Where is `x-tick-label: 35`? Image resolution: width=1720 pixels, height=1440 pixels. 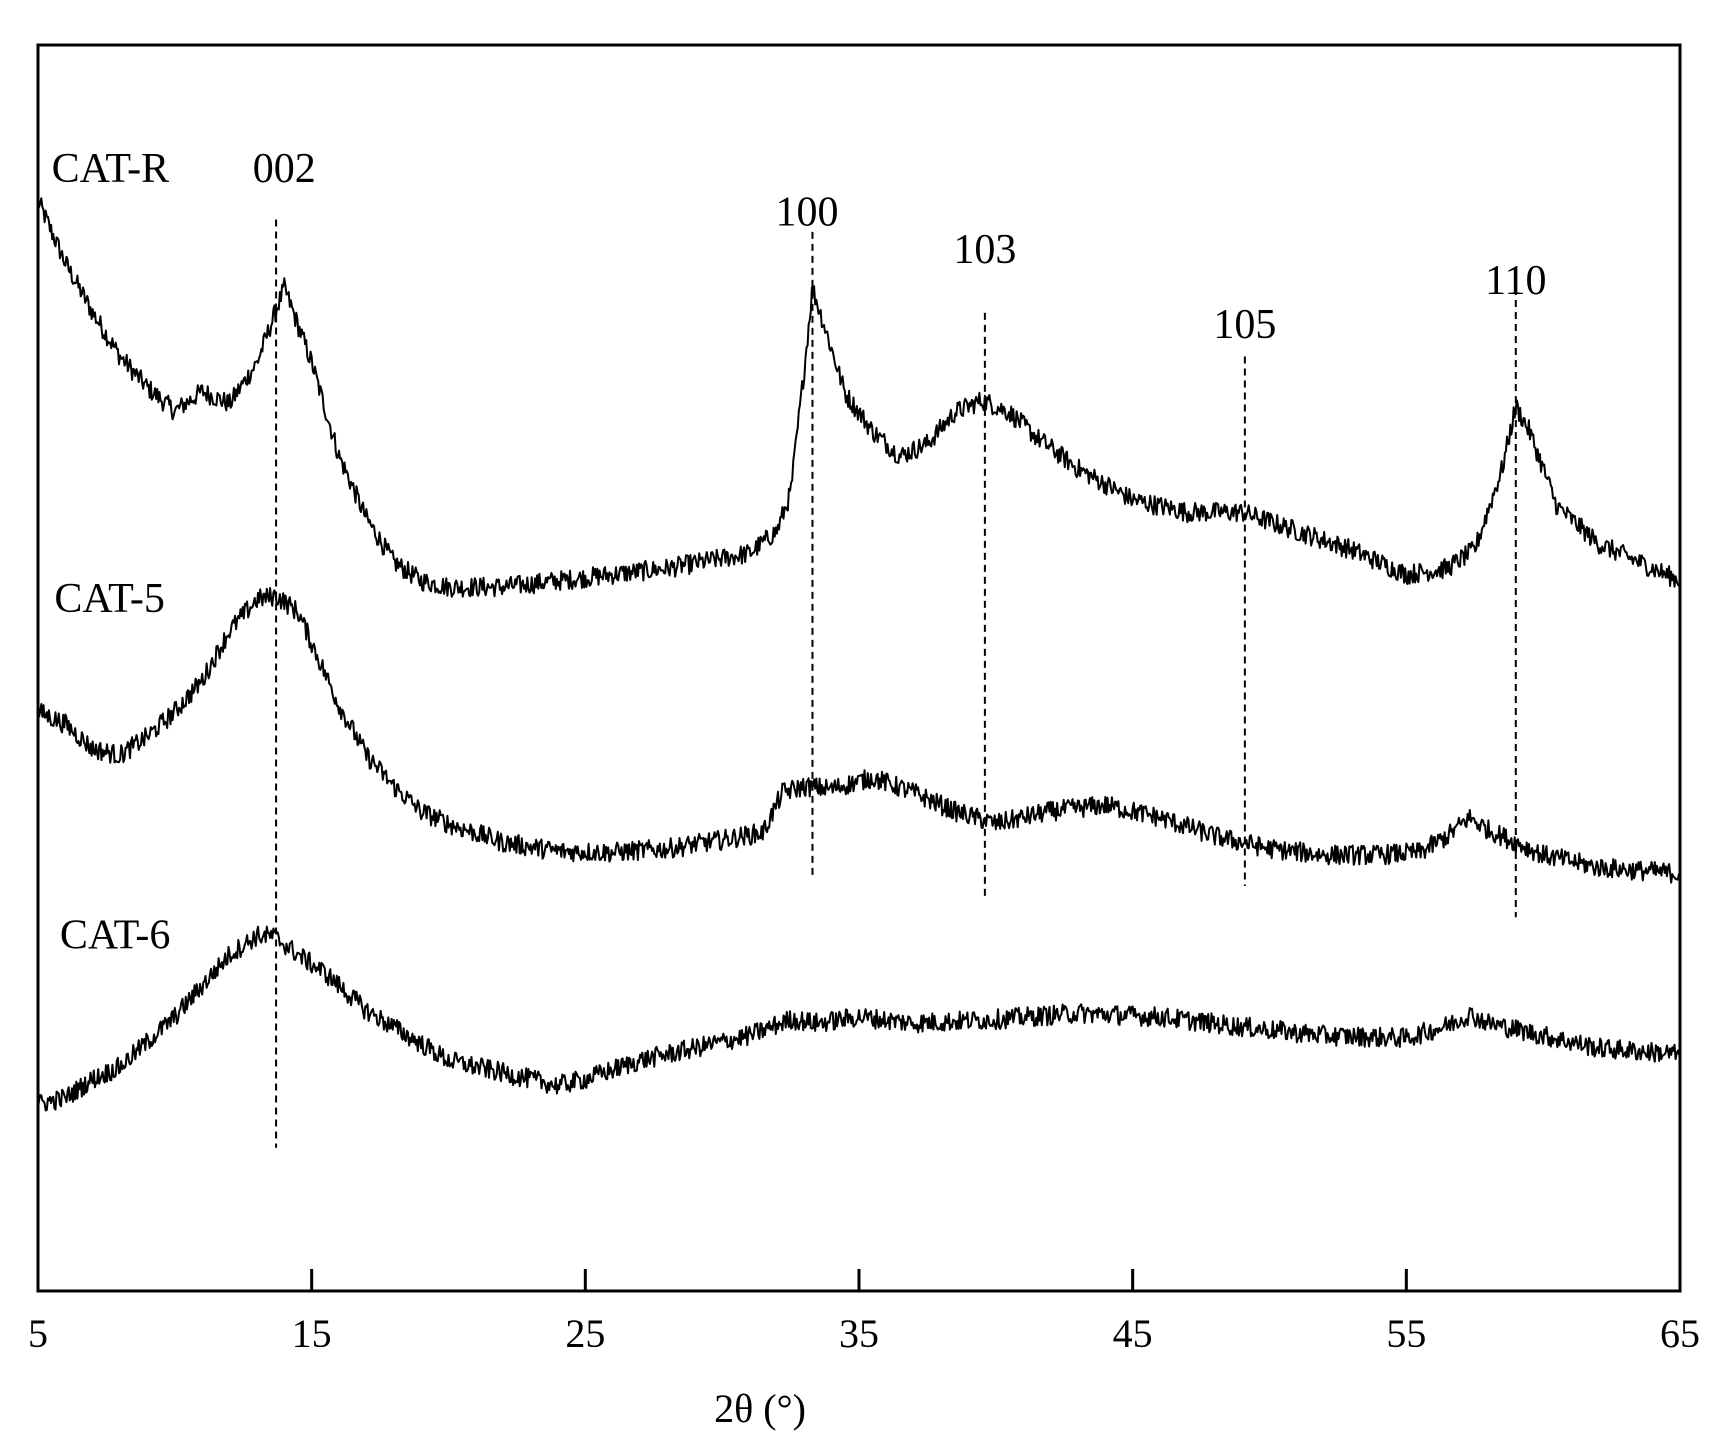 x-tick-label: 35 is located at coordinates (859, 1333).